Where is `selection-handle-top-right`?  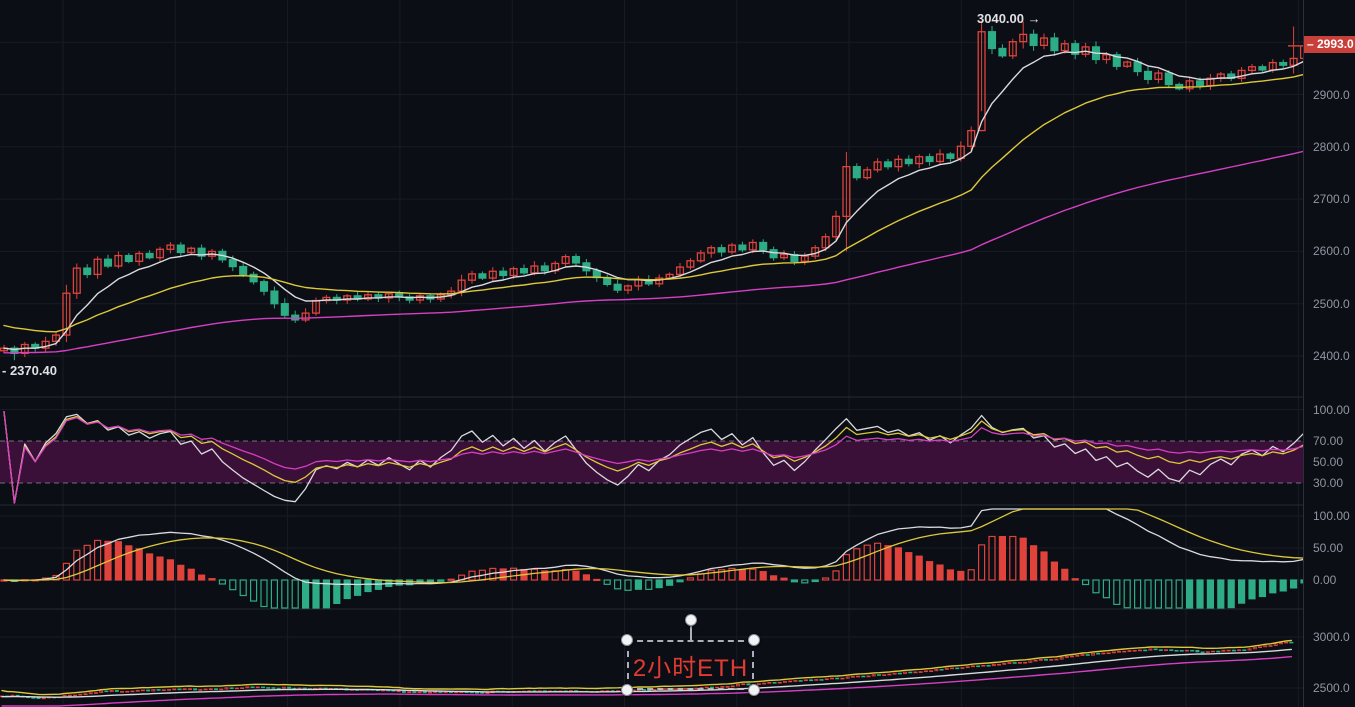 selection-handle-top-right is located at coordinates (754, 640).